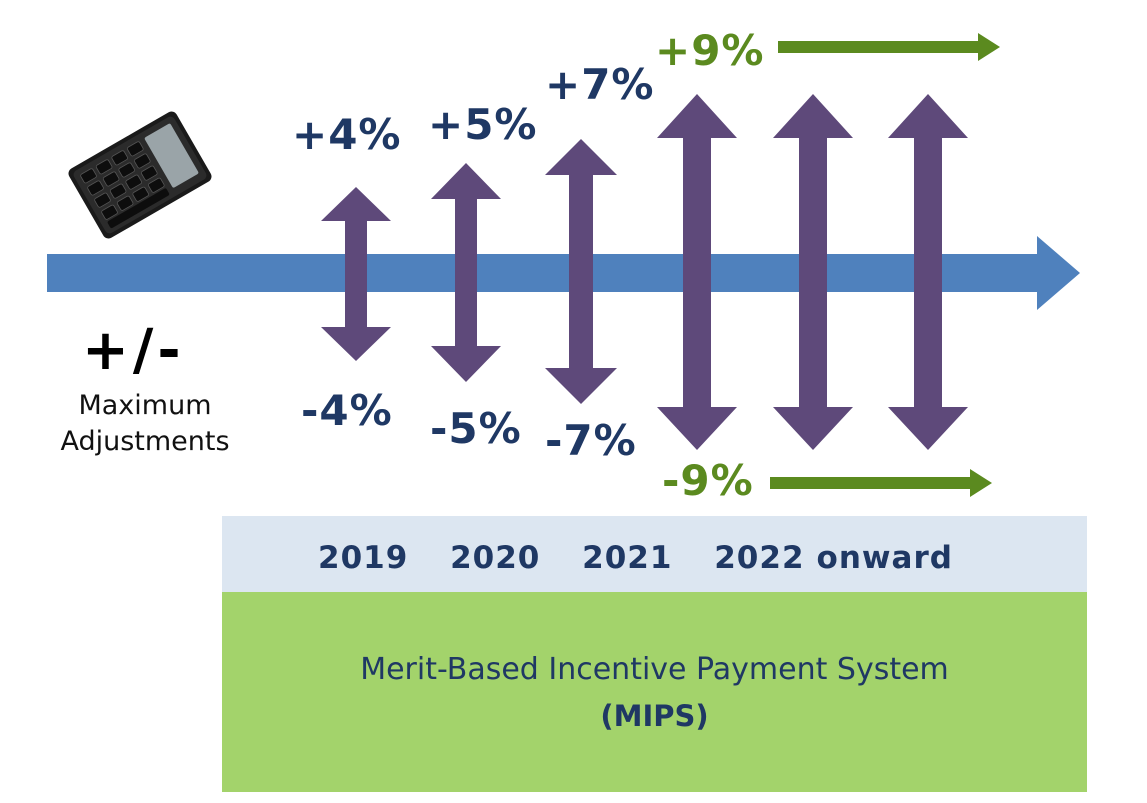  What do you see at coordinates (591, 440) in the screenshot?
I see `lower-limit-2021: -7%` at bounding box center [591, 440].